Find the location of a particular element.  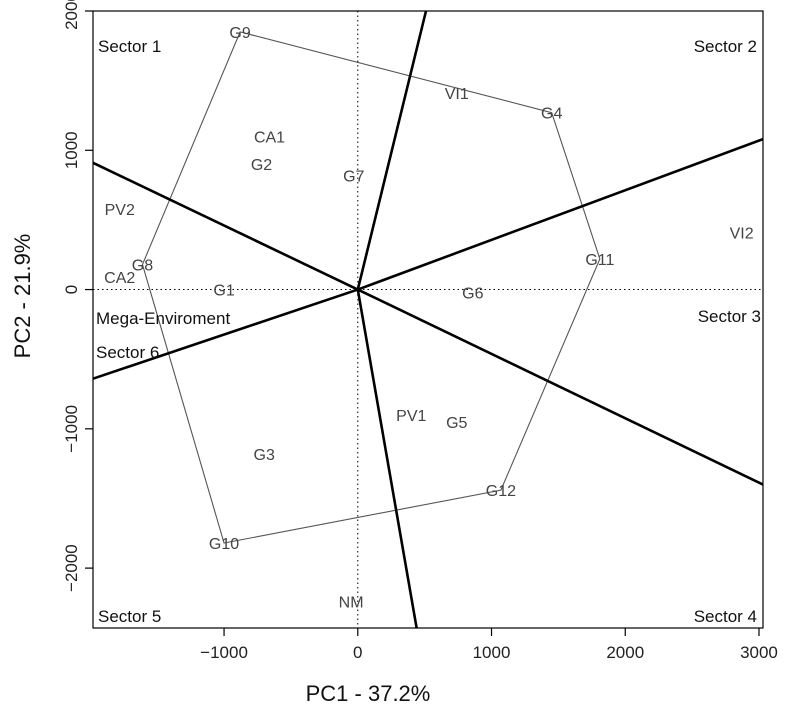

y-tick-label: 2000 is located at coordinates (71, 15).